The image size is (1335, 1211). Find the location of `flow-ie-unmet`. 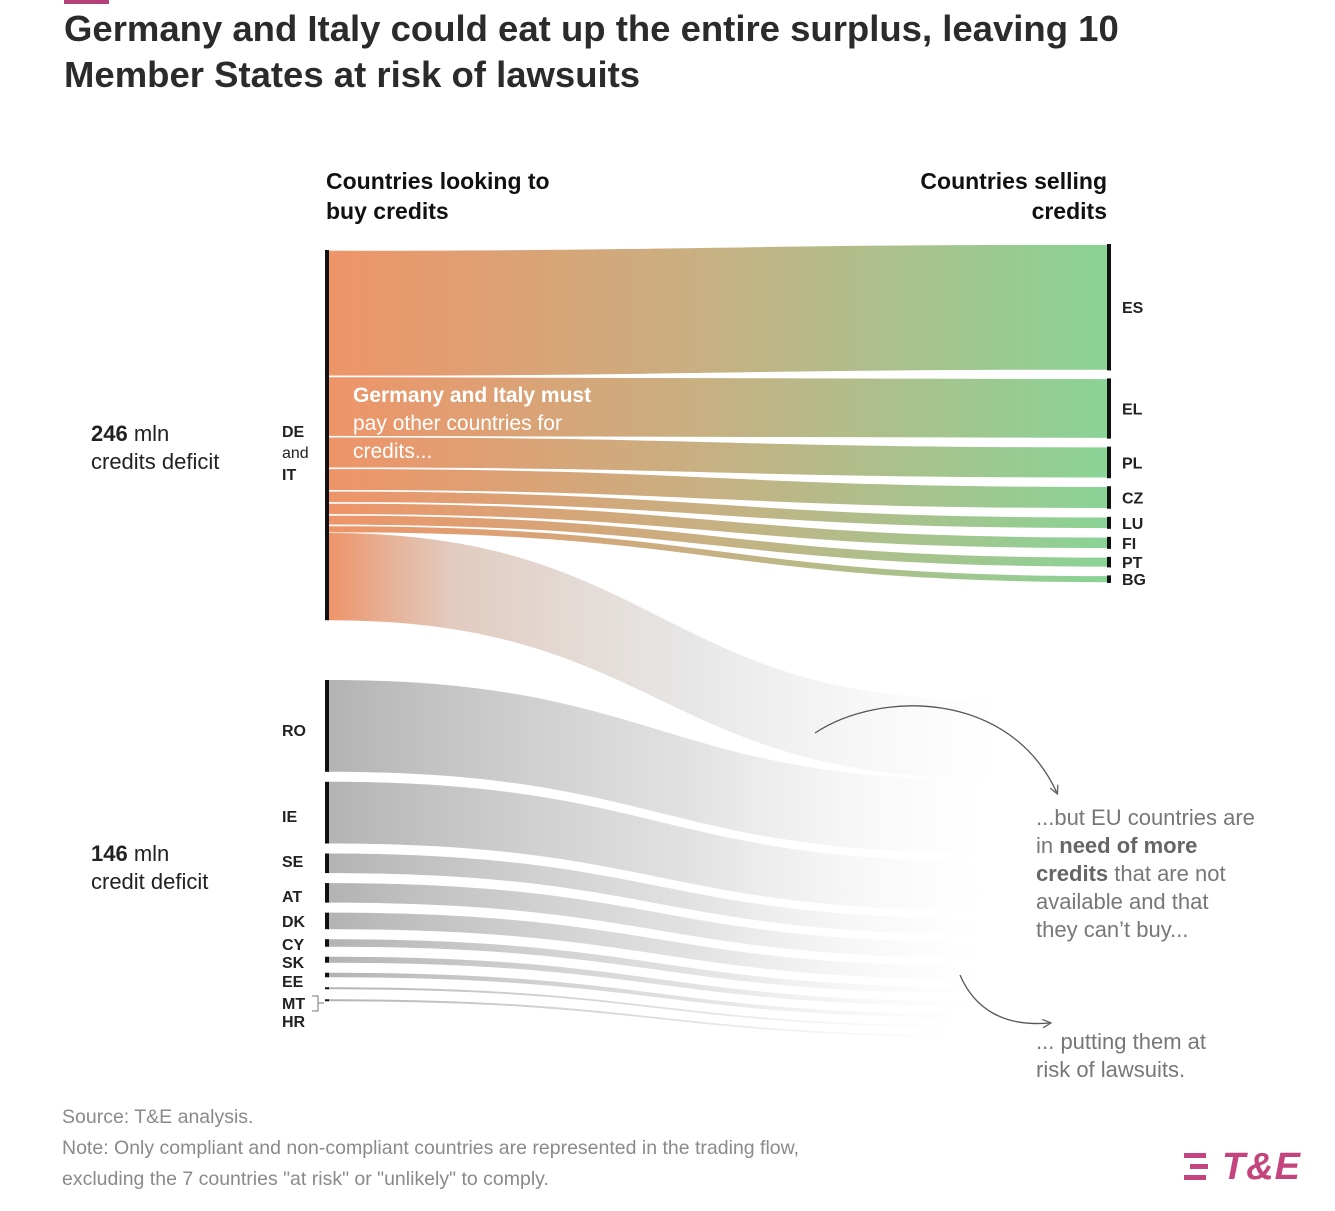

flow-ie-unmet is located at coordinates (659, 846).